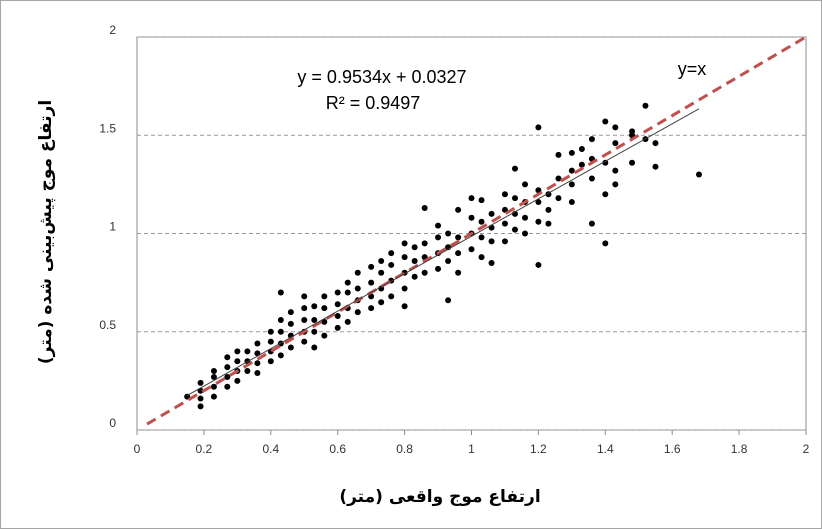 This screenshot has width=822, height=529. I want to click on x-tick-label: 2, so click(806, 449).